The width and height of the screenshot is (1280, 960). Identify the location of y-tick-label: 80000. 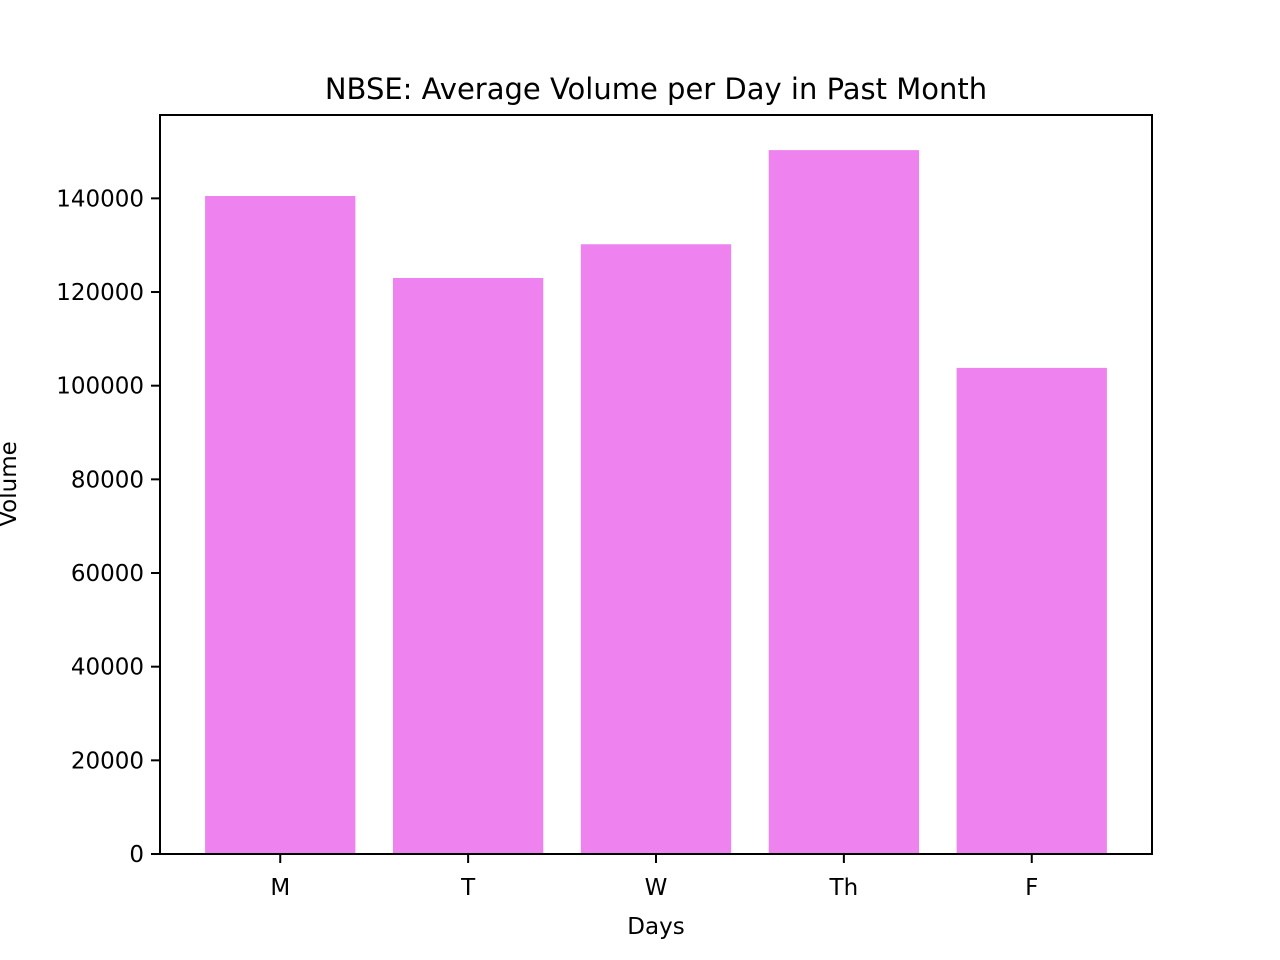
(107, 480).